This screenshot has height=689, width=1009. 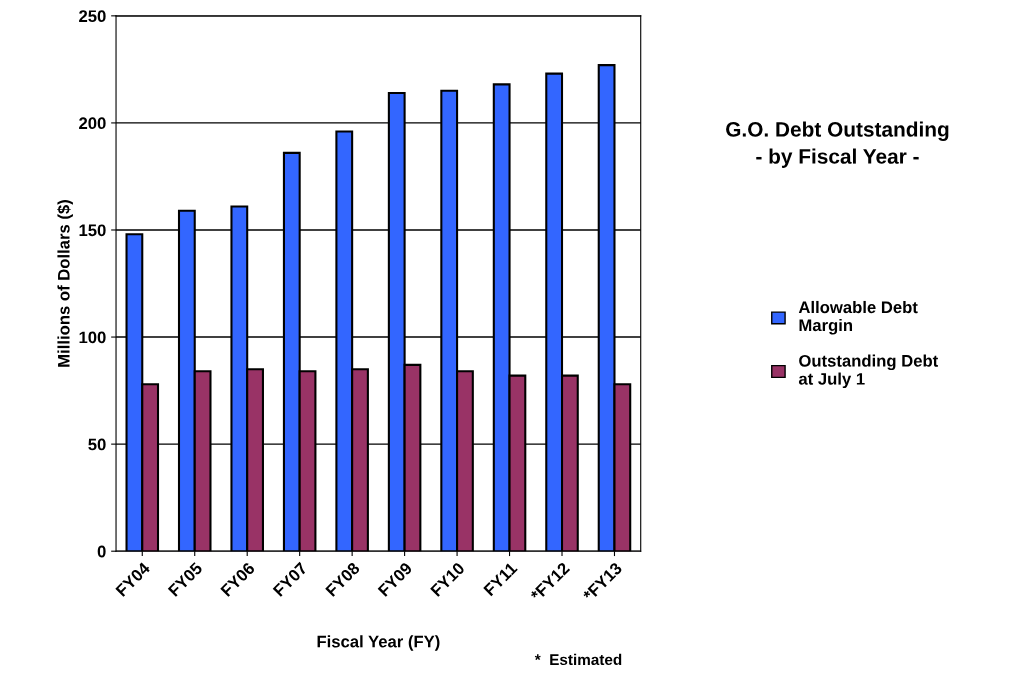 What do you see at coordinates (858, 317) in the screenshot?
I see `legend-label: Allowable Debt Margin` at bounding box center [858, 317].